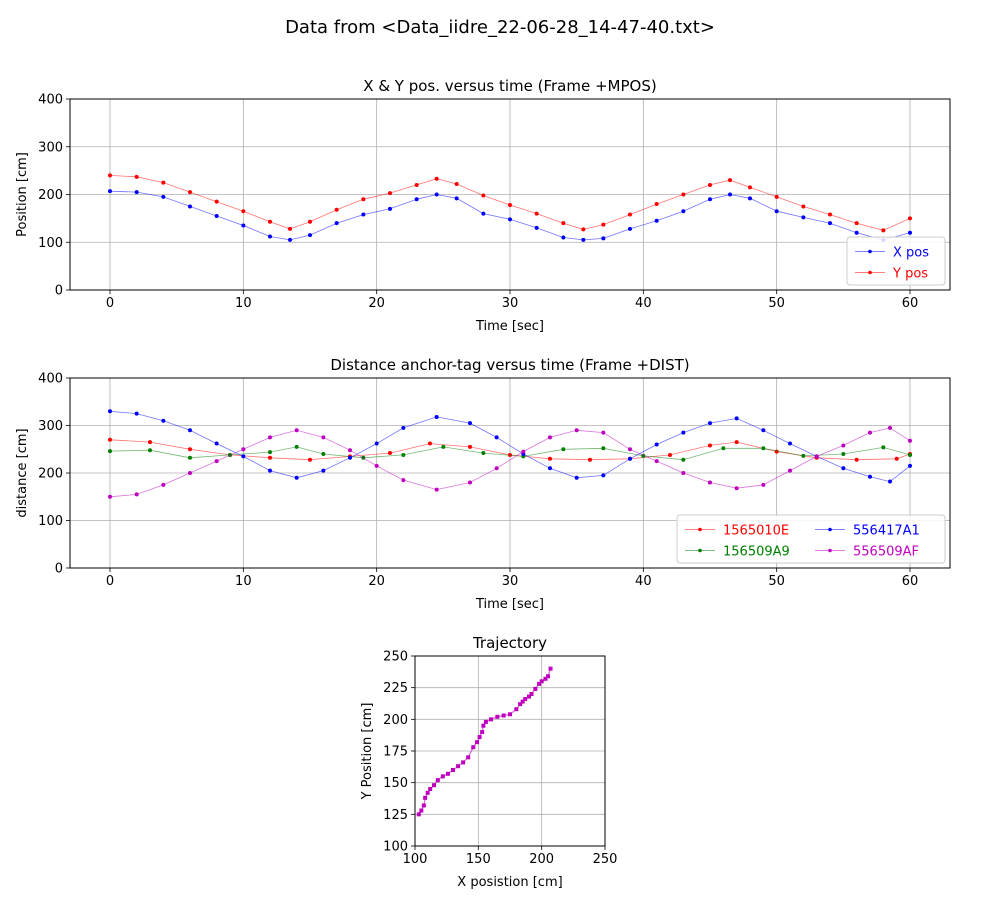 The width and height of the screenshot is (1000, 900). What do you see at coordinates (509, 326) in the screenshot?
I see `x-axis-label: Time [sec]` at bounding box center [509, 326].